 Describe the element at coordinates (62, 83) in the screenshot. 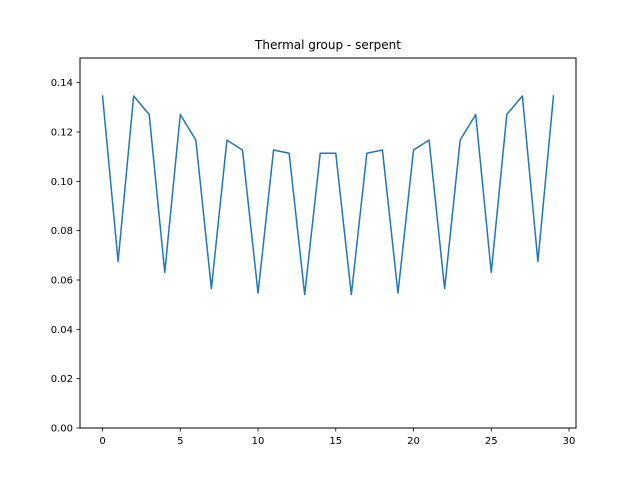

I see `y-tick-label: 0.14` at that location.